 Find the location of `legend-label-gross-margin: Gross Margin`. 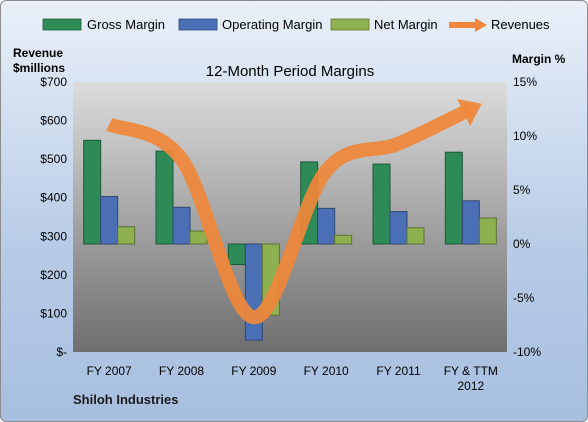

legend-label-gross-margin: Gross Margin is located at coordinates (126, 24).